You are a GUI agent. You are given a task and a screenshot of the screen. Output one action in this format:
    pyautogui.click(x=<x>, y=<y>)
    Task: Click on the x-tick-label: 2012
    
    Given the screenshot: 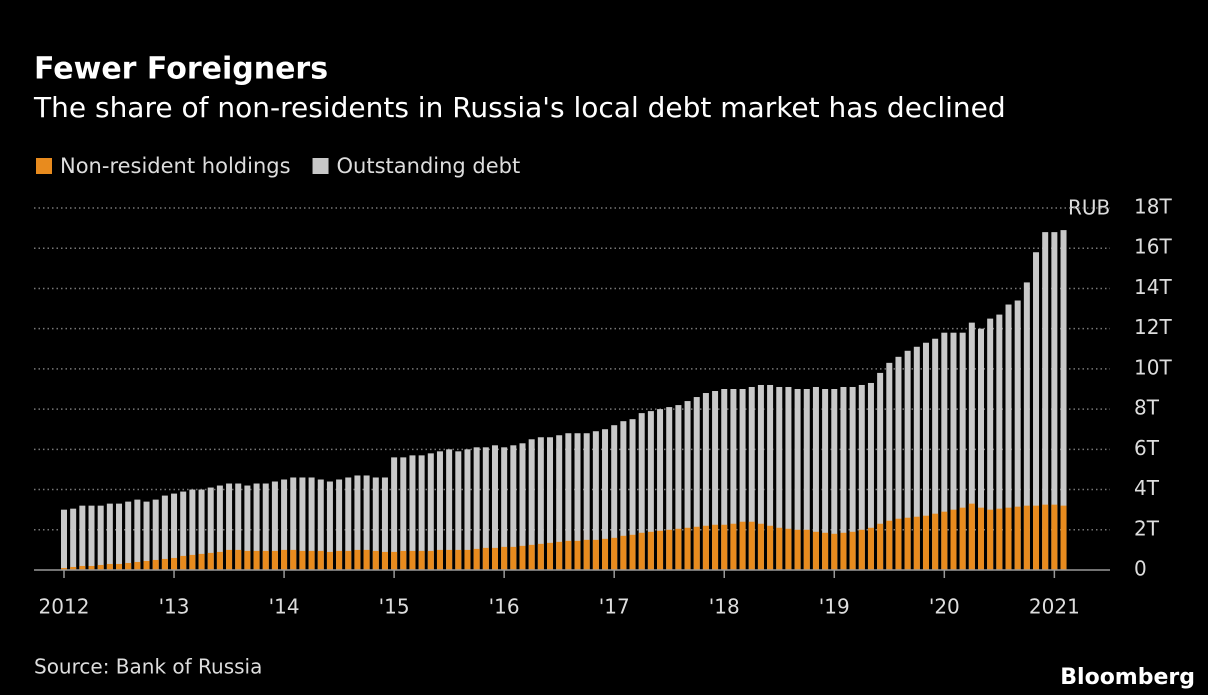 What is the action you would take?
    pyautogui.click(x=64, y=607)
    